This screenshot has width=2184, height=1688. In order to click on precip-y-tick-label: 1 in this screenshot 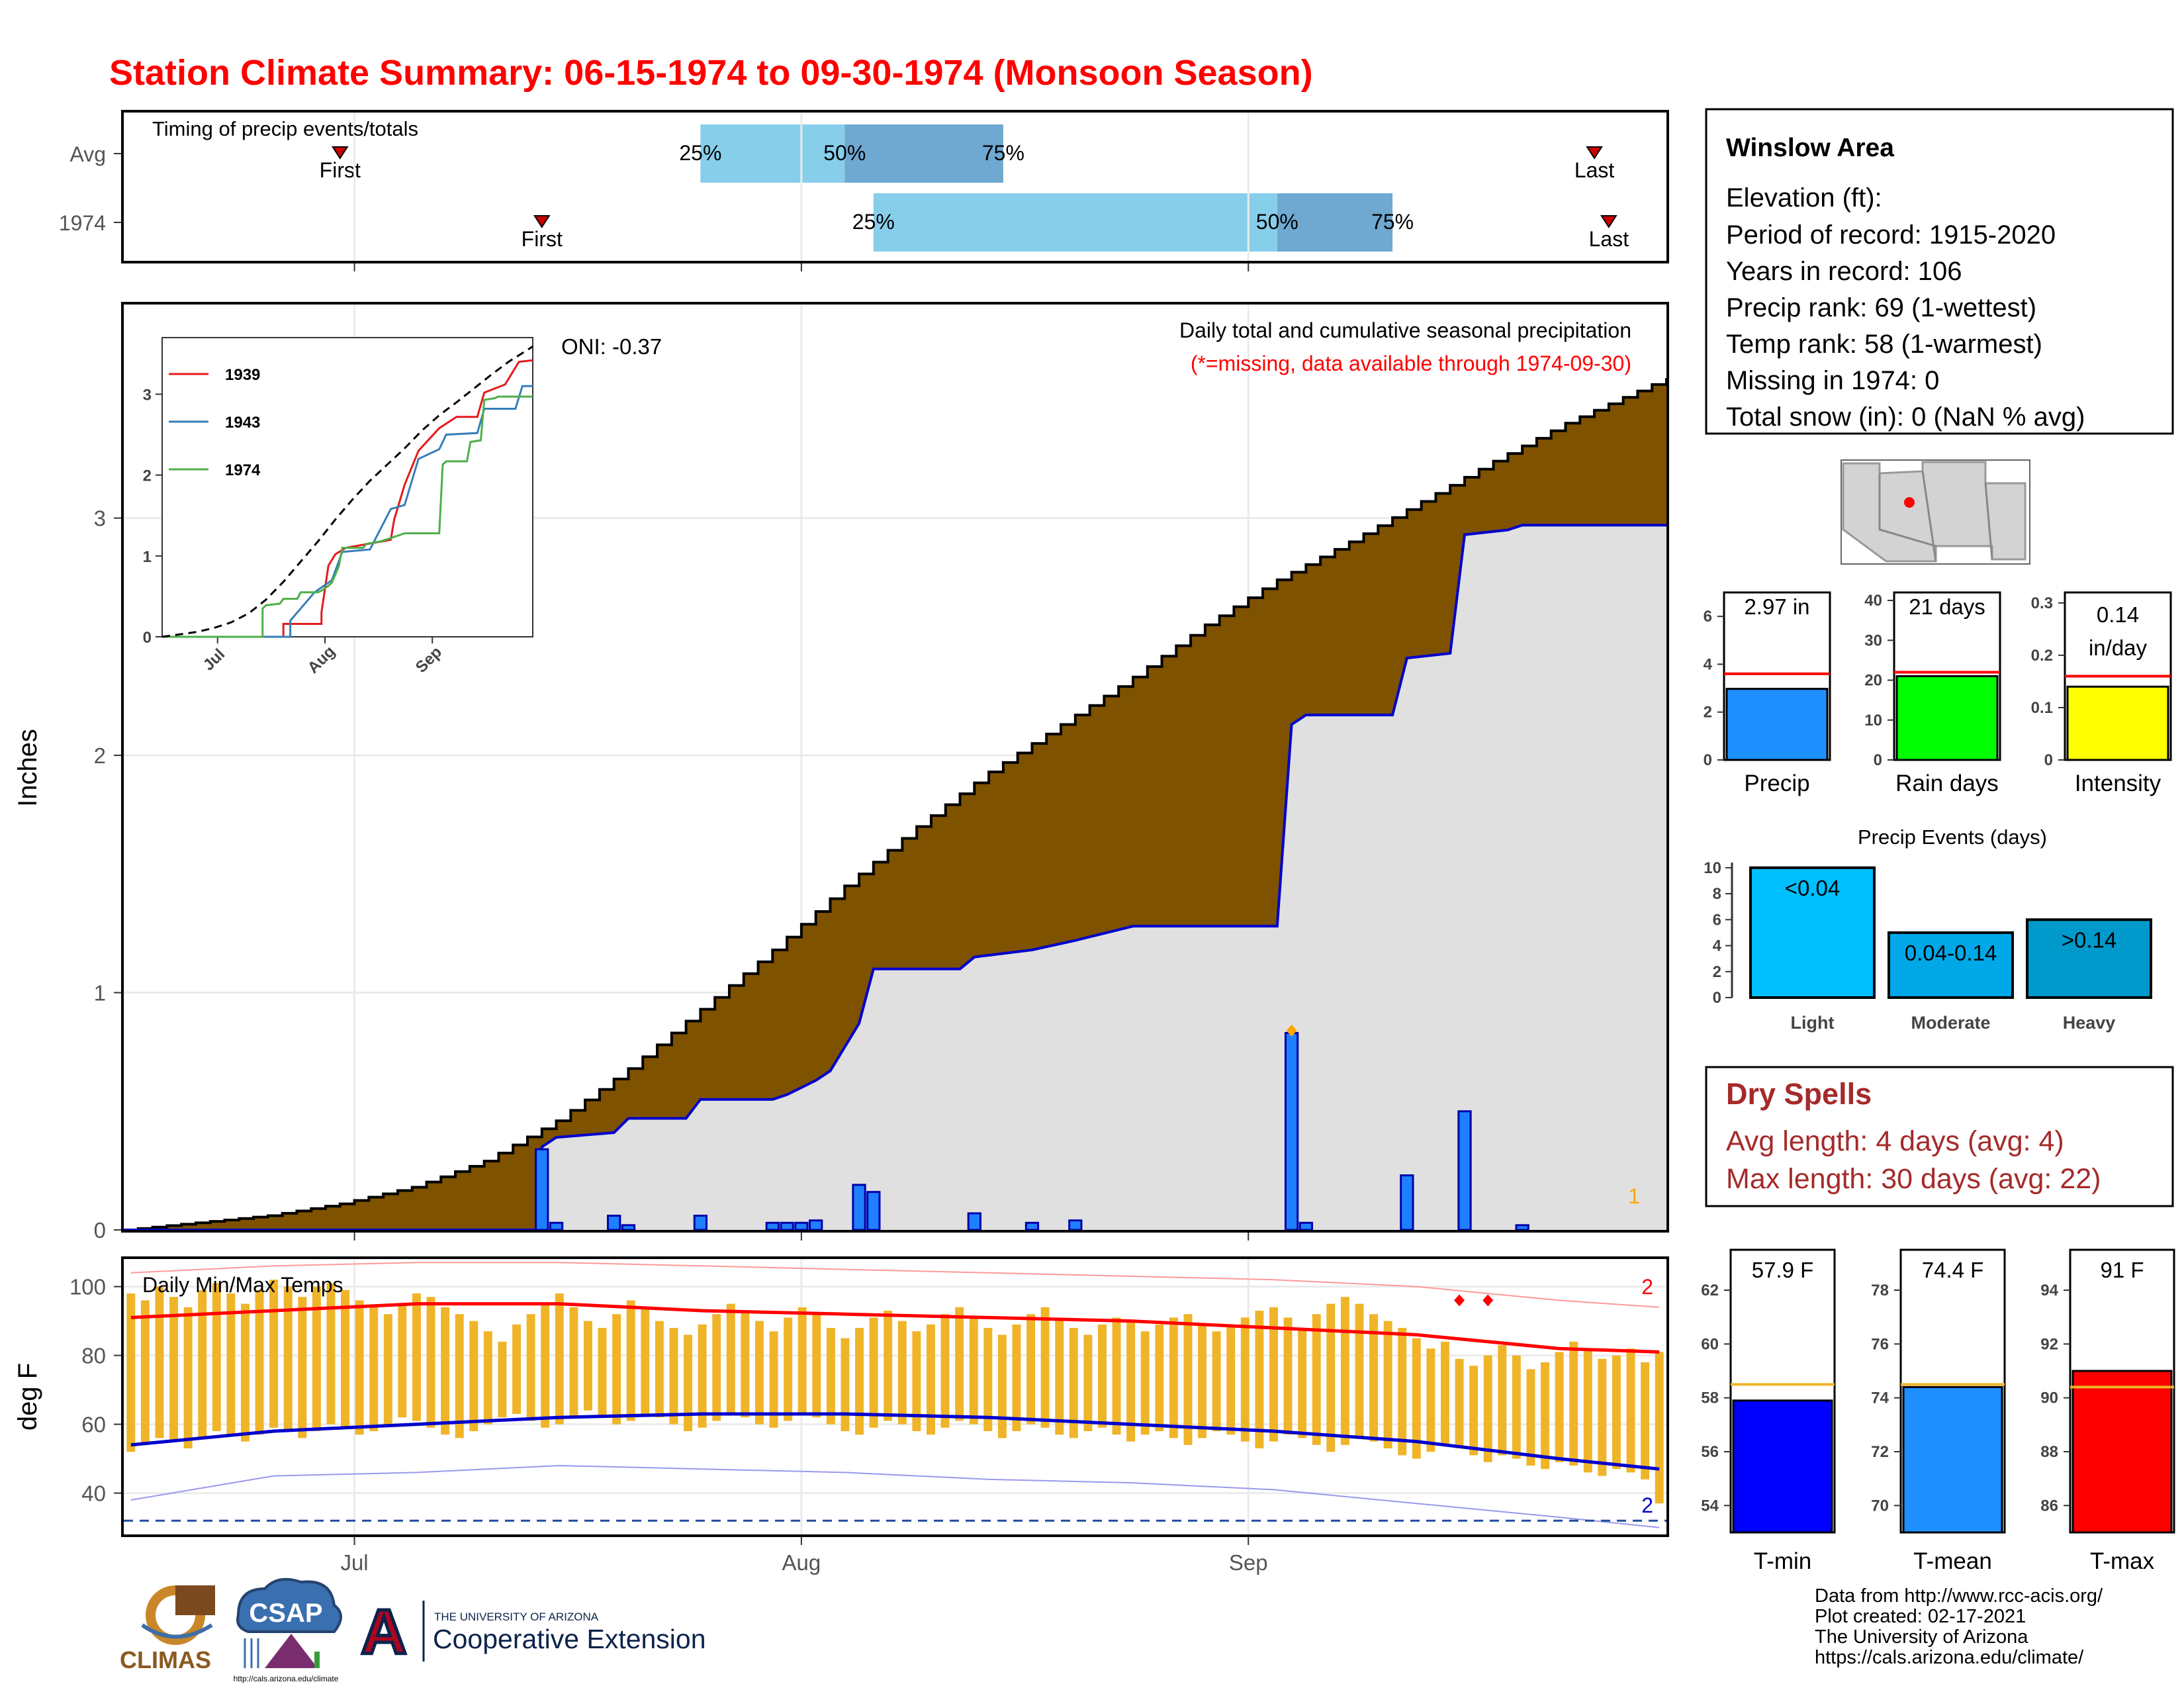, I will do `click(100, 993)`.